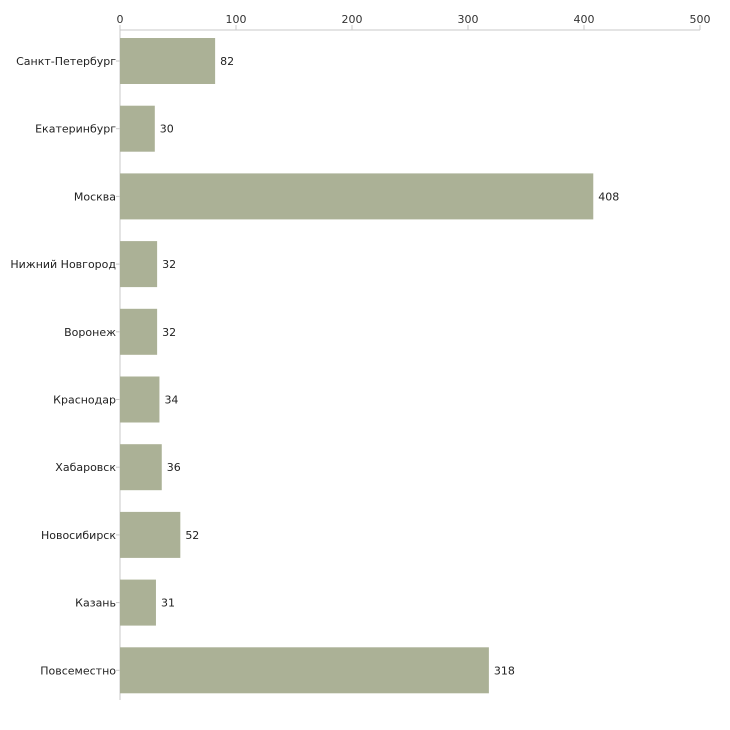  Describe the element at coordinates (227, 61) in the screenshot. I see `value-label: 82` at that location.